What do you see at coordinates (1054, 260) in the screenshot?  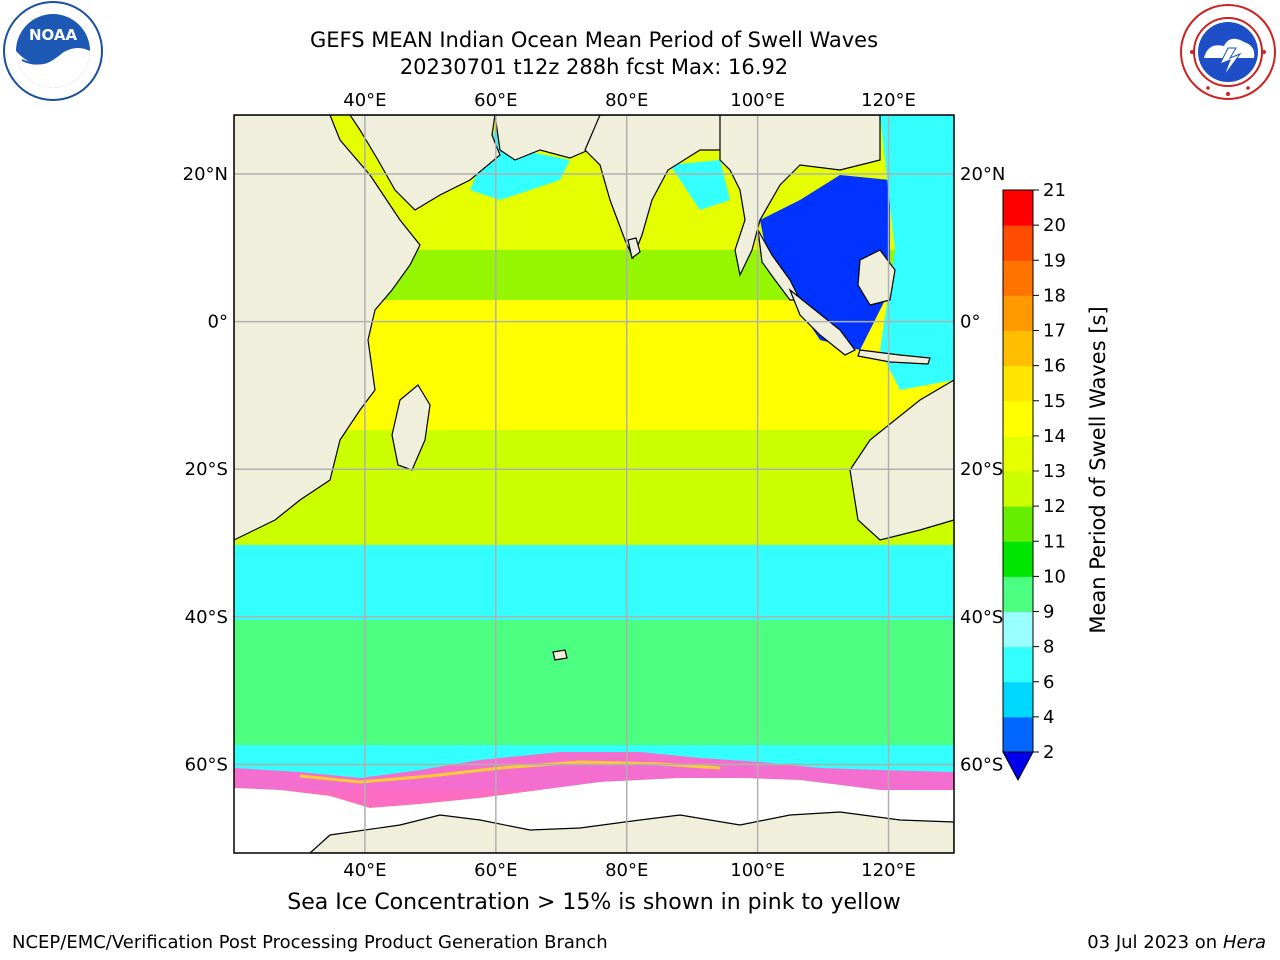 I see `colorbar-tick-label: 19` at bounding box center [1054, 260].